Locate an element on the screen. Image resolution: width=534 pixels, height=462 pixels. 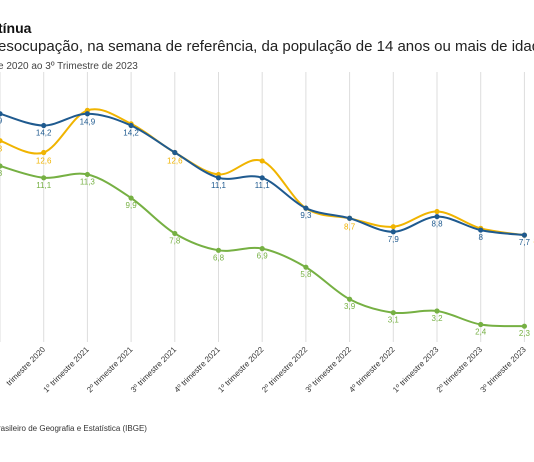
x-tick-label: 2º trimestre 2021 is located at coordinates (110, 370).